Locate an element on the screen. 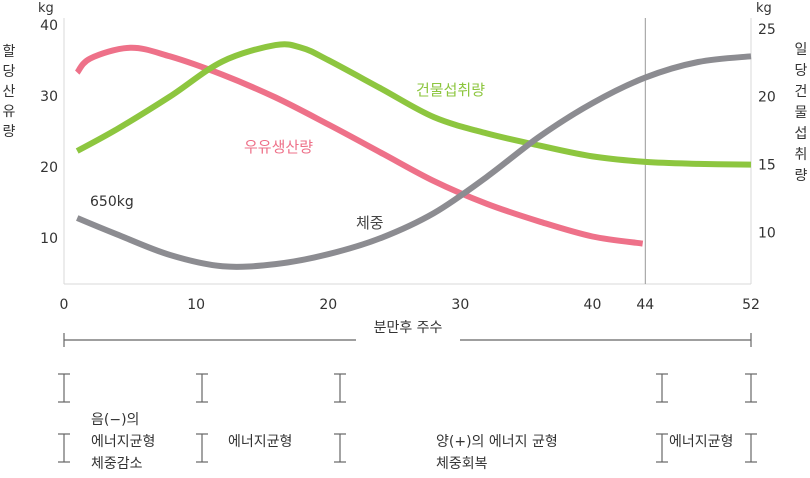  x-axis-ticks: 0 10 20 30 40 44 52 is located at coordinates (410, 305).